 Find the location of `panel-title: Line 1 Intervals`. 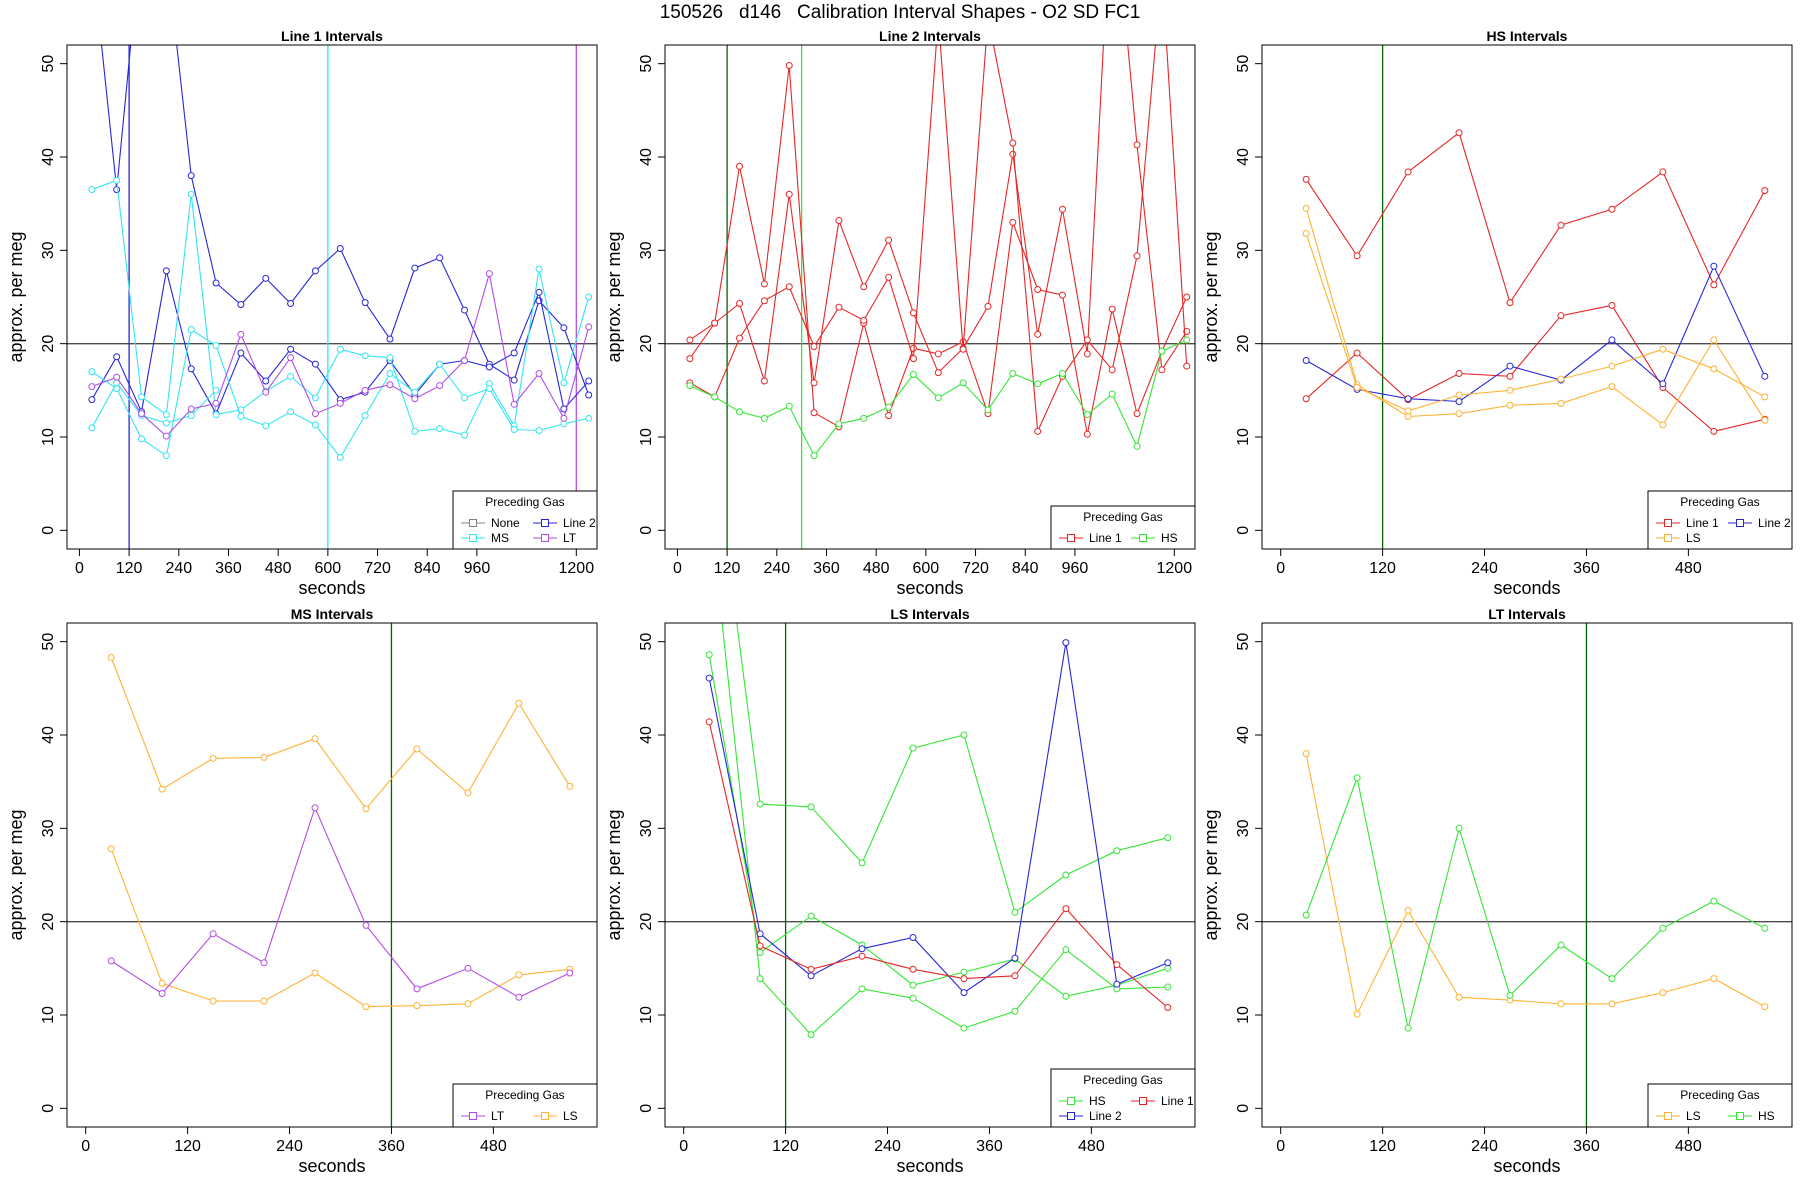

panel-title: Line 1 Intervals is located at coordinates (332, 36).